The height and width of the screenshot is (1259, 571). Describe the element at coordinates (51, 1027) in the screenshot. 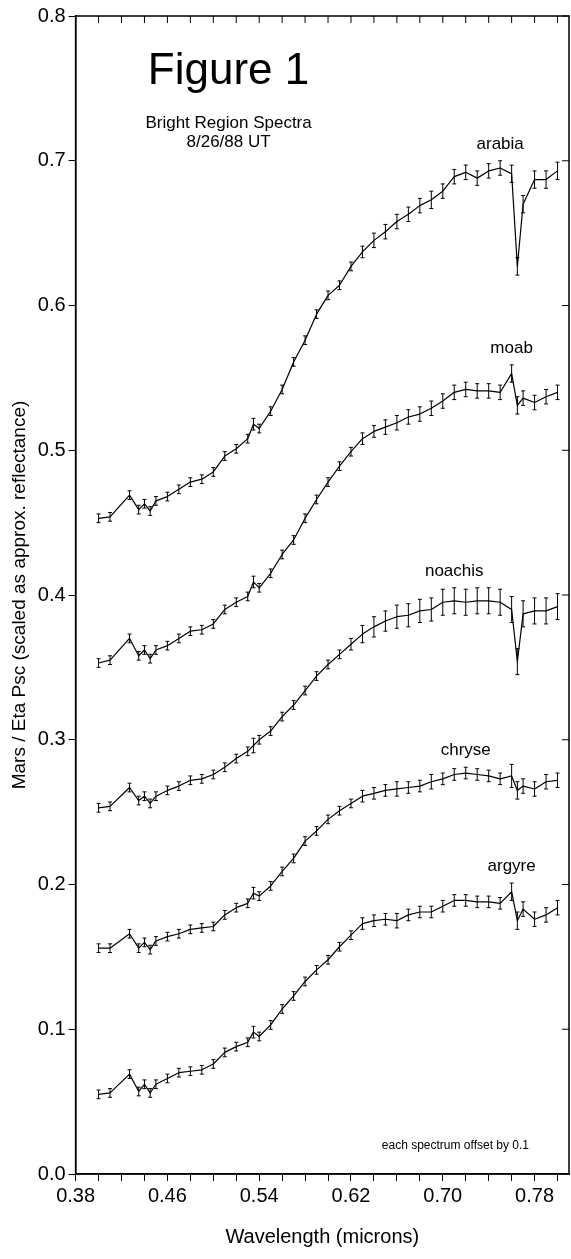

I see `y-tick-label: 0.1` at that location.